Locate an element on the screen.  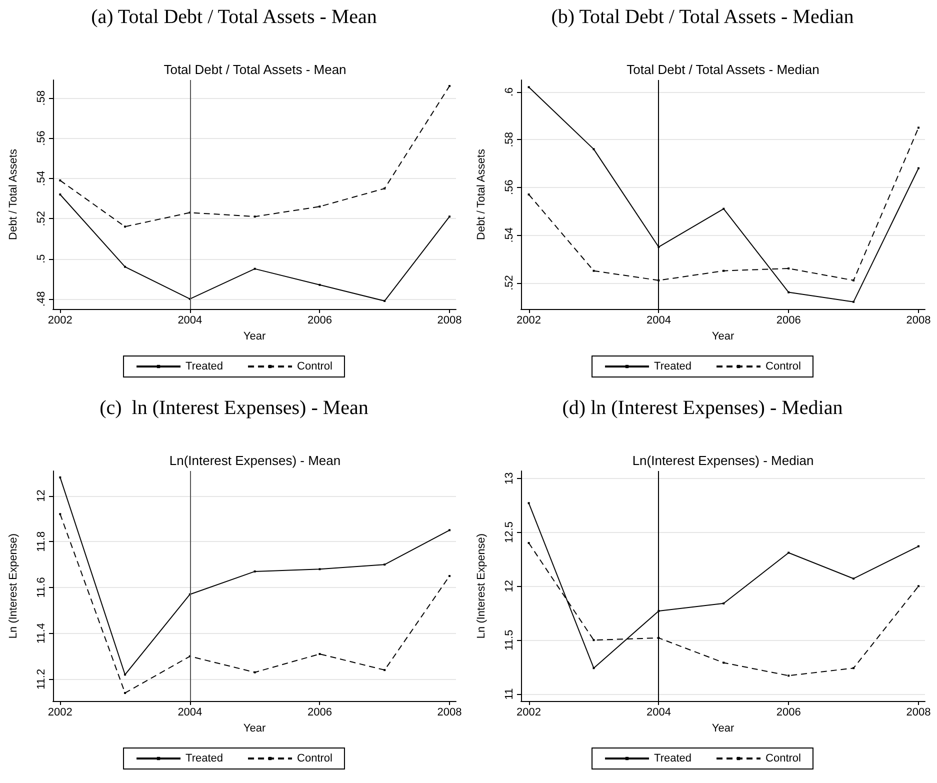
y-tick-label: 11 is located at coordinates (510, 694).